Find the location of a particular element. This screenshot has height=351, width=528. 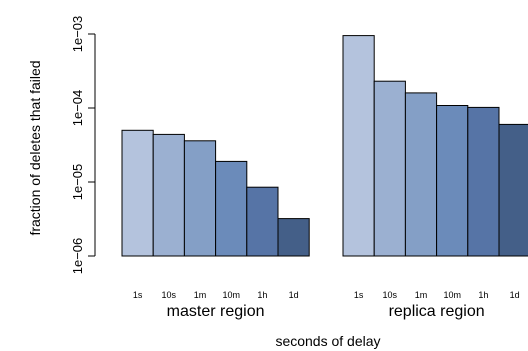

bar-replica-10m is located at coordinates (452, 181).